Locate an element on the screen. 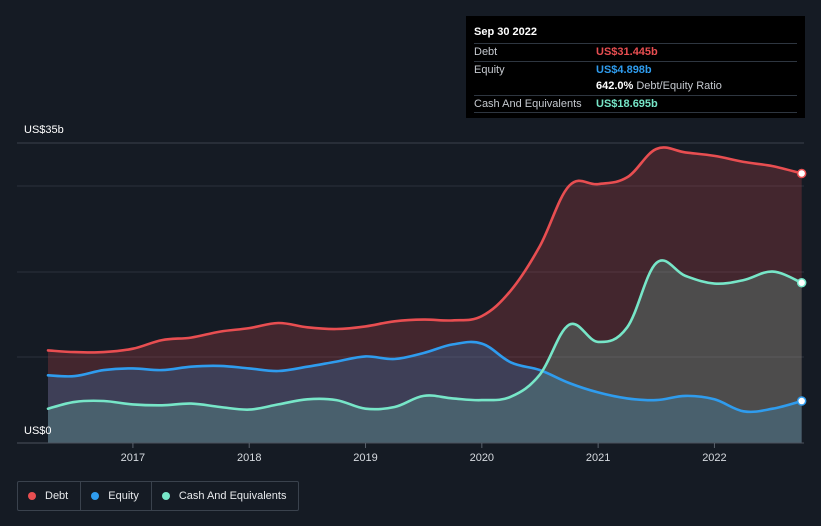 The width and height of the screenshot is (821, 526). equity-end-point is located at coordinates (801, 401).